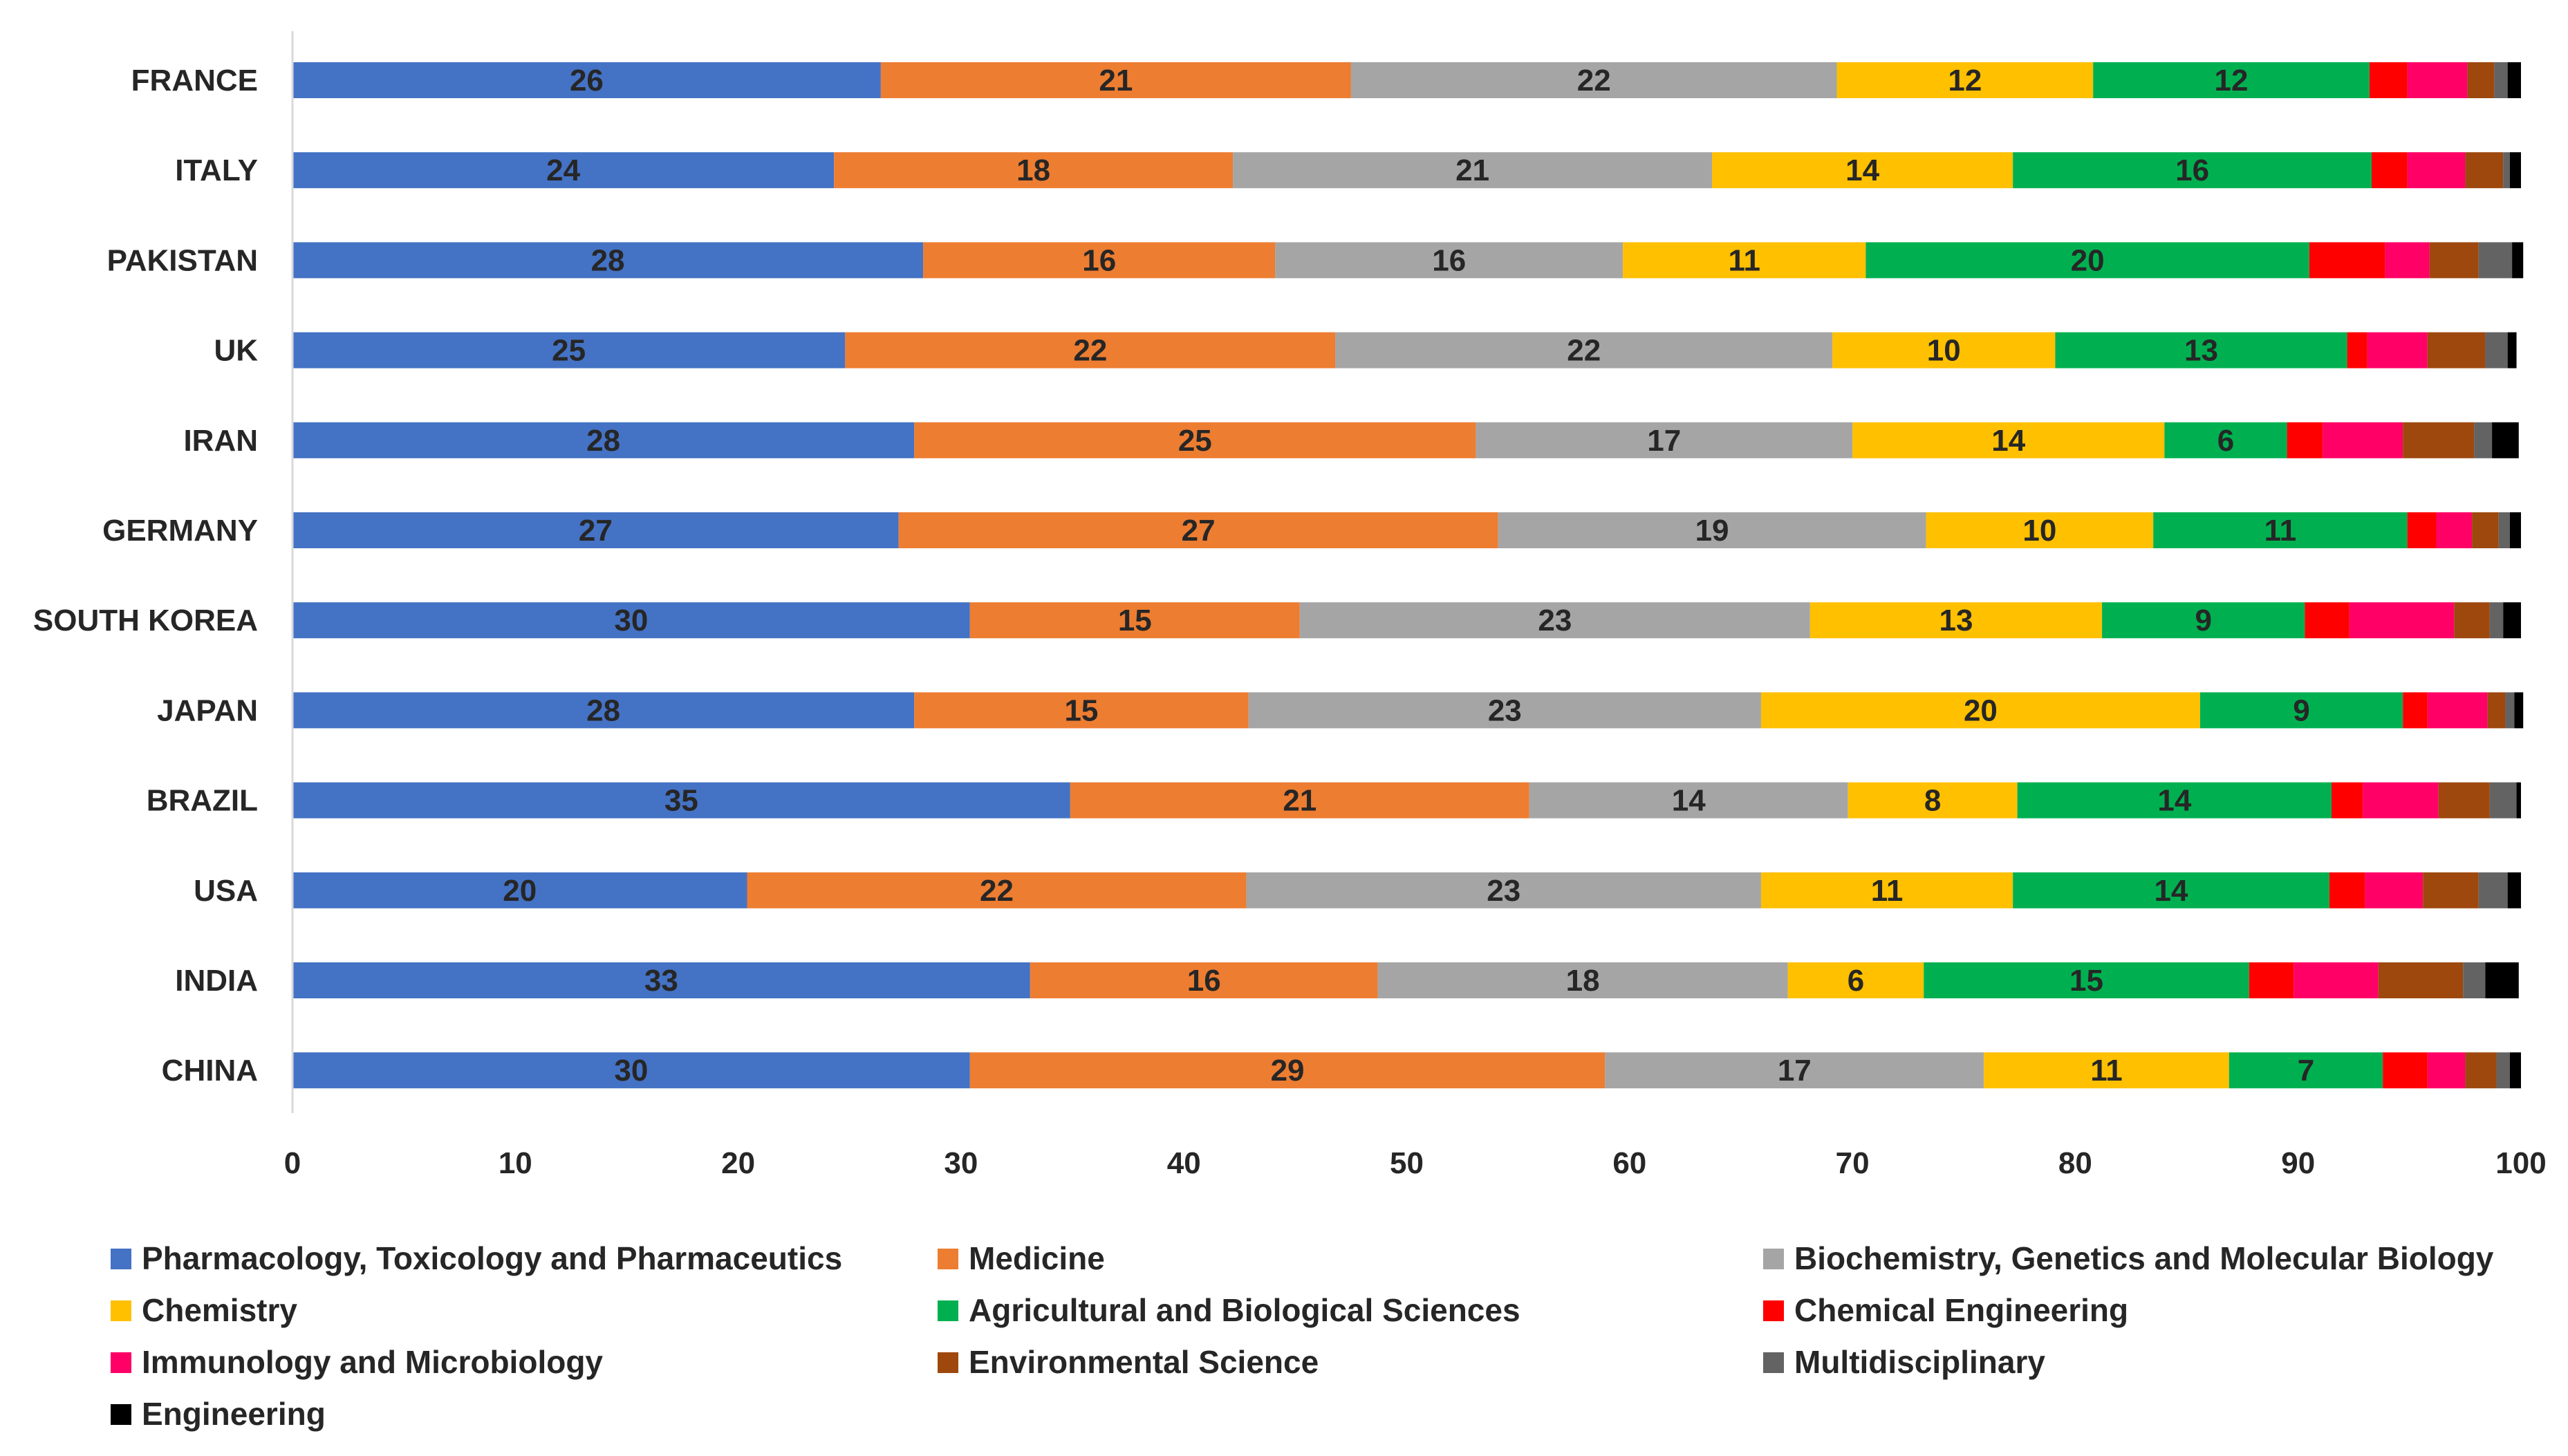  I want to click on data-label: 30, so click(631, 620).